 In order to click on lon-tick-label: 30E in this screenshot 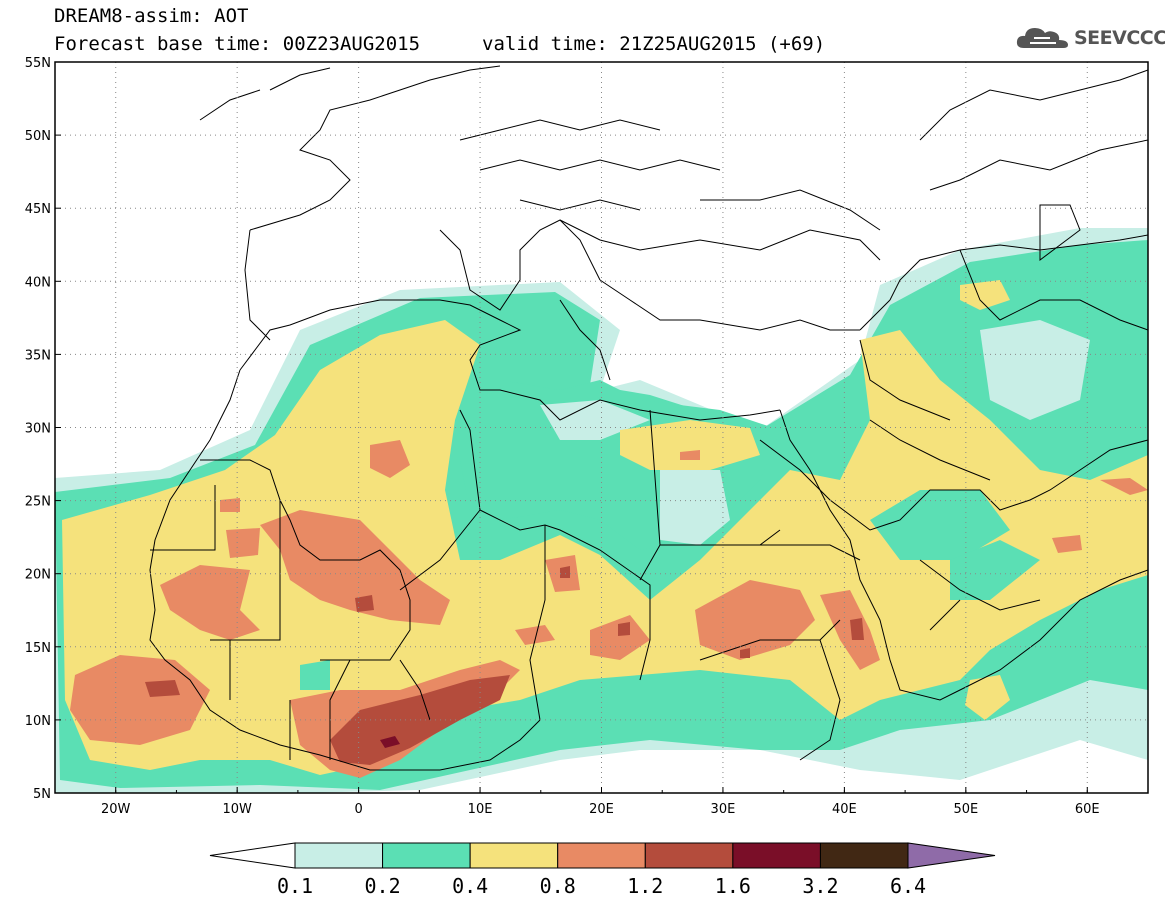, I will do `click(723, 809)`.